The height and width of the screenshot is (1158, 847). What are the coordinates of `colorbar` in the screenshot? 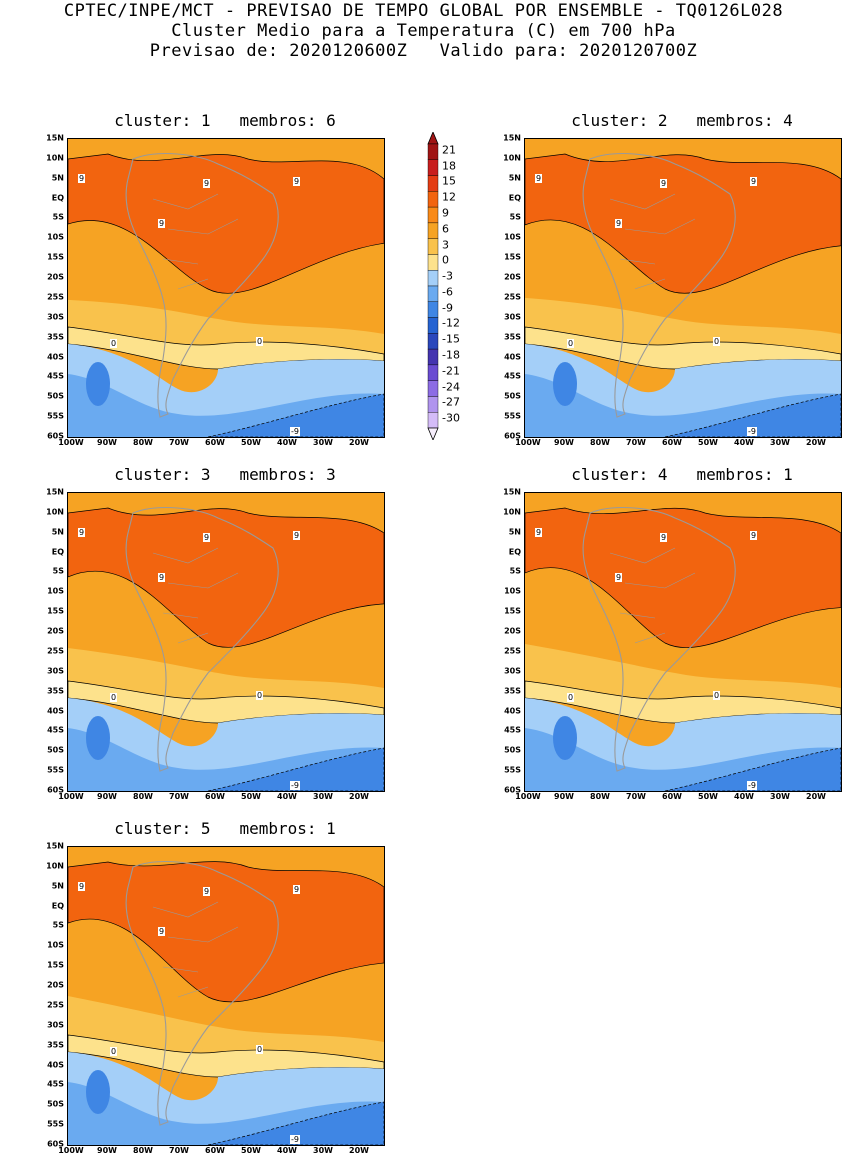 It's located at (433, 286).